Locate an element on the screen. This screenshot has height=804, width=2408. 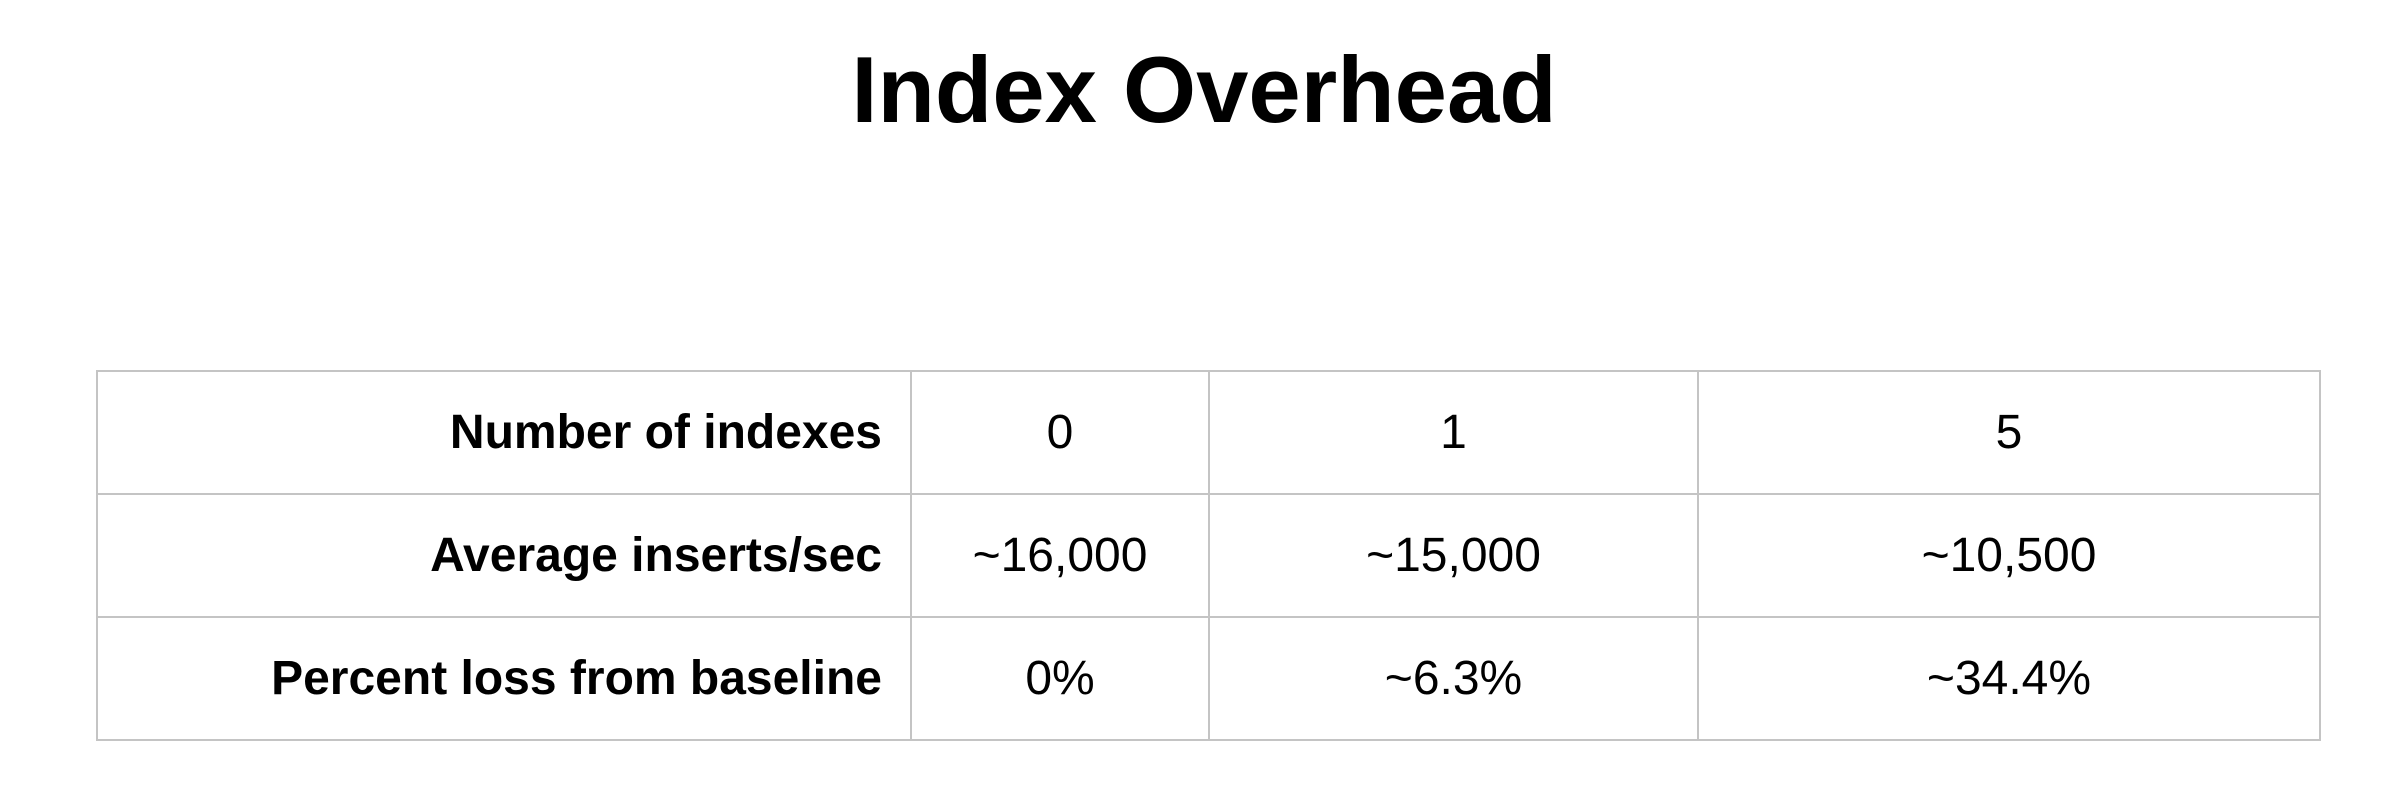
table-cell: ~15,000 is located at coordinates (1453, 555).